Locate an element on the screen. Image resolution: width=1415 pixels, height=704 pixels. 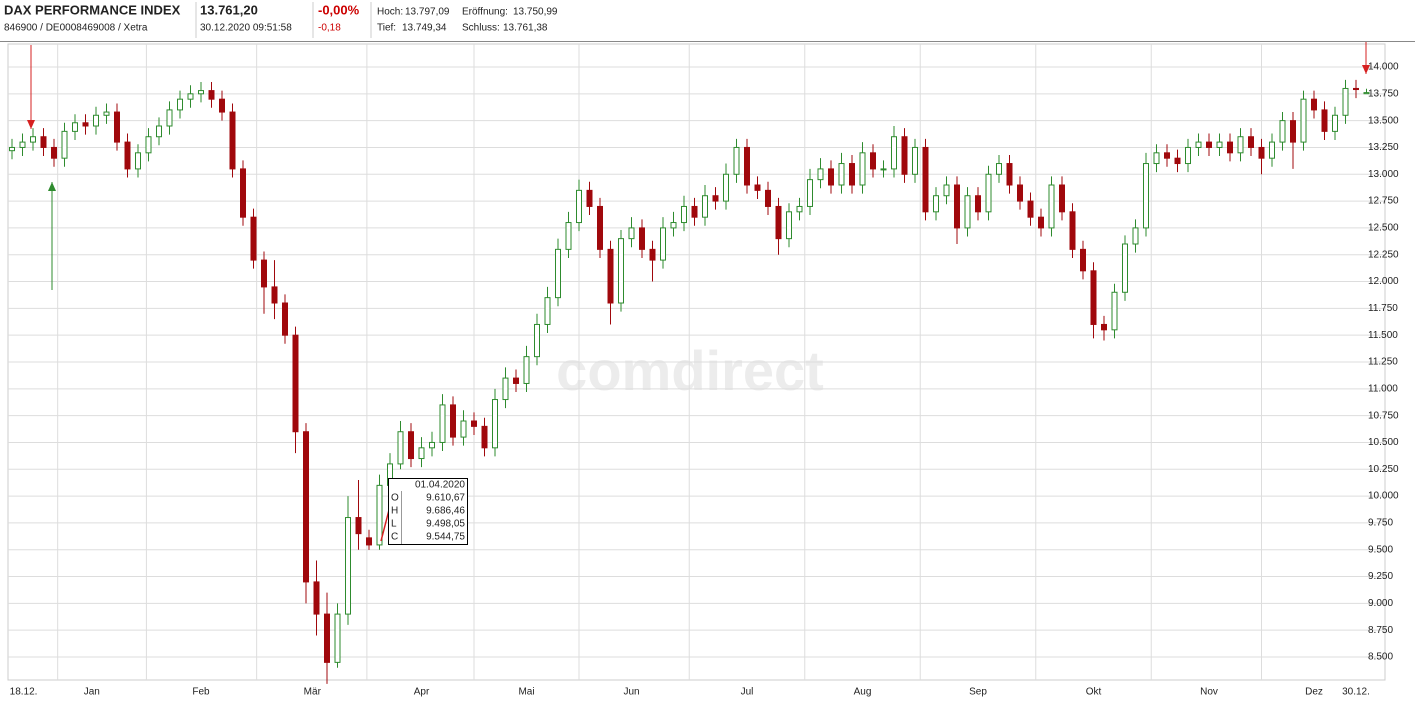
y-tick-label: 13.500 is located at coordinates (1383, 120).